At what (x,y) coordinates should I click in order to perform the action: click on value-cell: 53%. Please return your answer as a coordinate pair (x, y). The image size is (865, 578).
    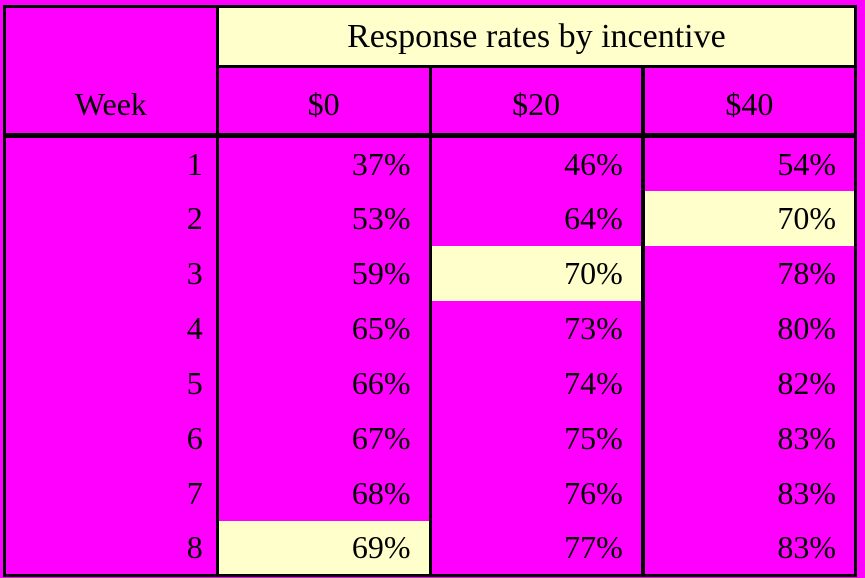
    Looking at the image, I should click on (322, 218).